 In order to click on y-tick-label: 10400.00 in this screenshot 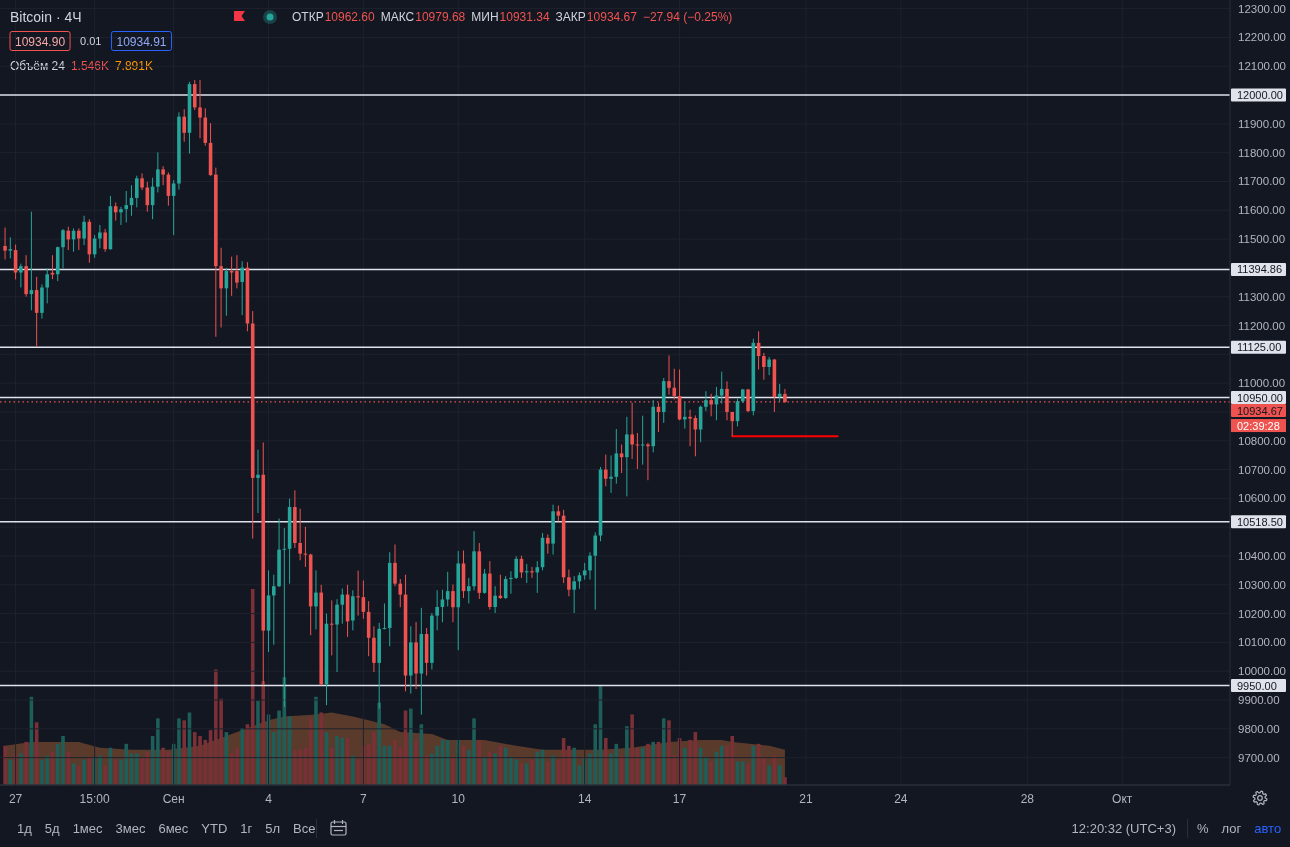, I will do `click(1262, 555)`.